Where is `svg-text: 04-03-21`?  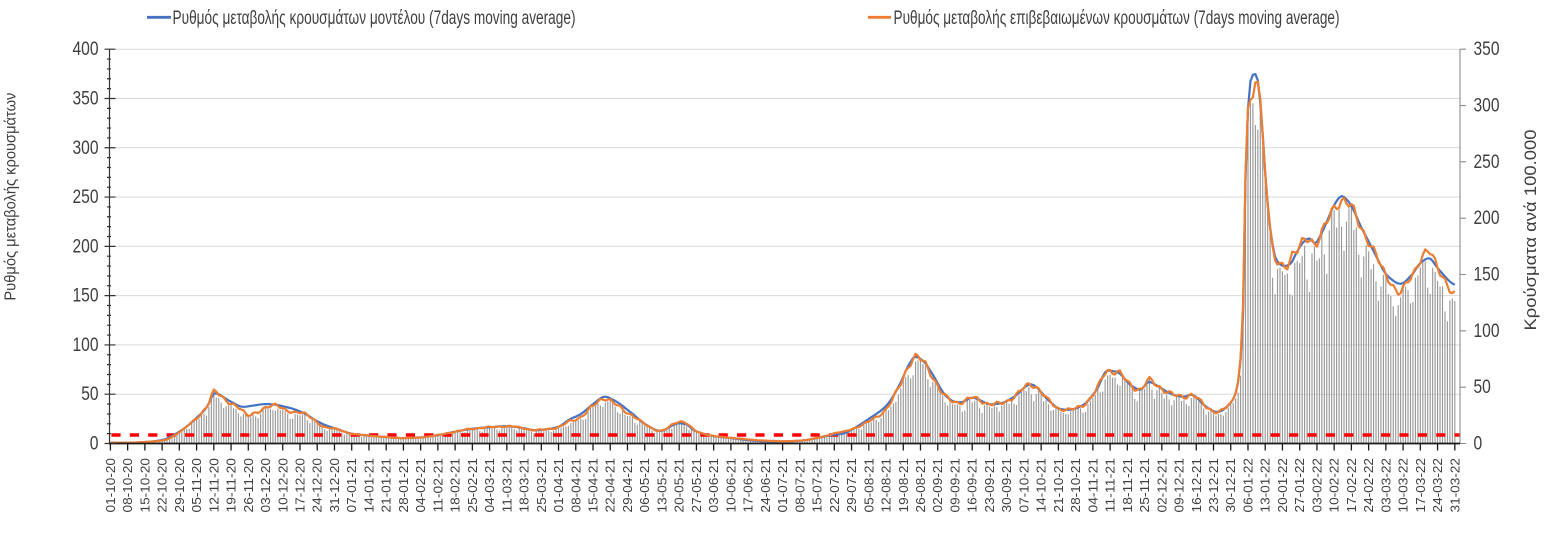
svg-text: 04-03-21 is located at coordinates (489, 485).